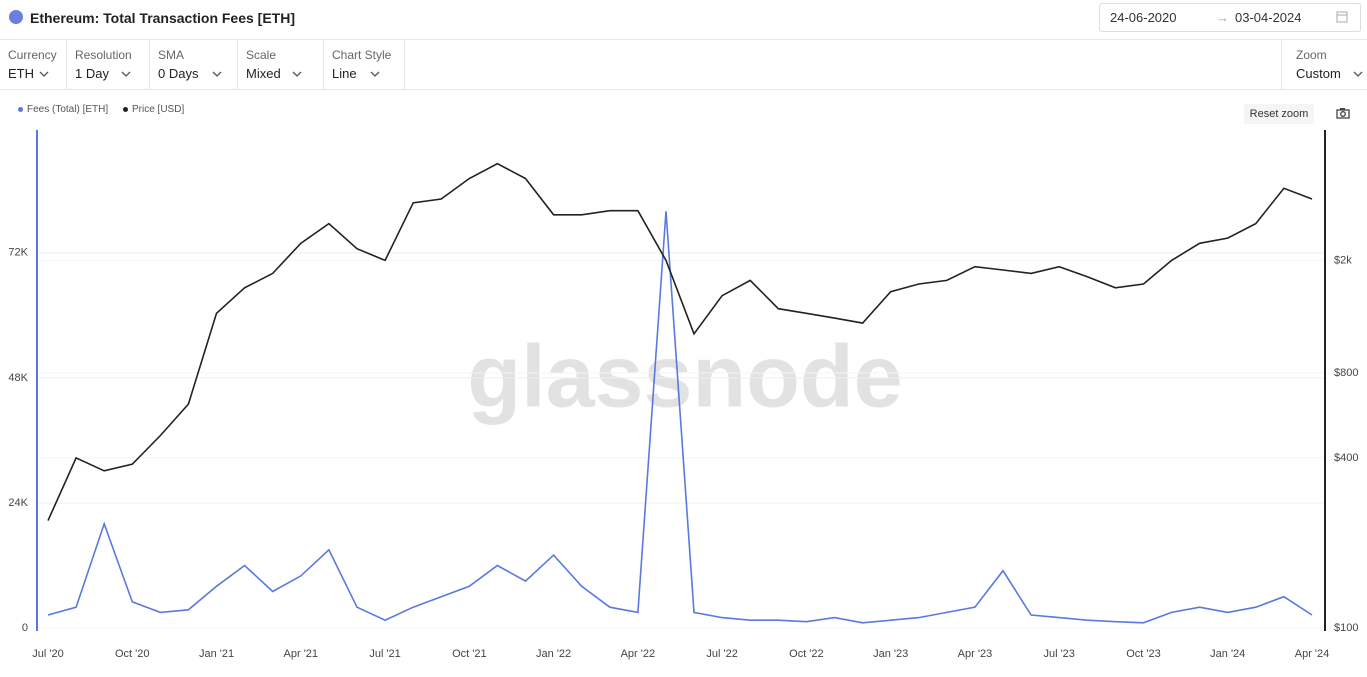 Image resolution: width=1367 pixels, height=677 pixels. I want to click on eth-logo, so click(16, 17).